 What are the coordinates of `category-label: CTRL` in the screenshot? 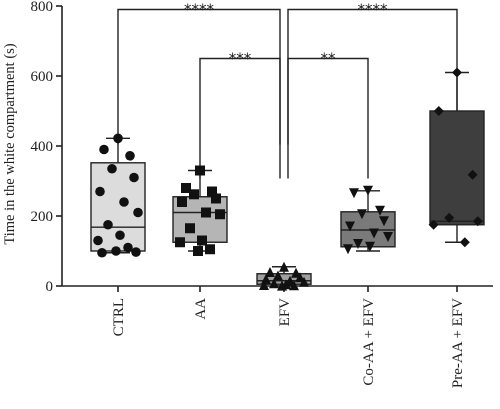 It's located at (119, 317).